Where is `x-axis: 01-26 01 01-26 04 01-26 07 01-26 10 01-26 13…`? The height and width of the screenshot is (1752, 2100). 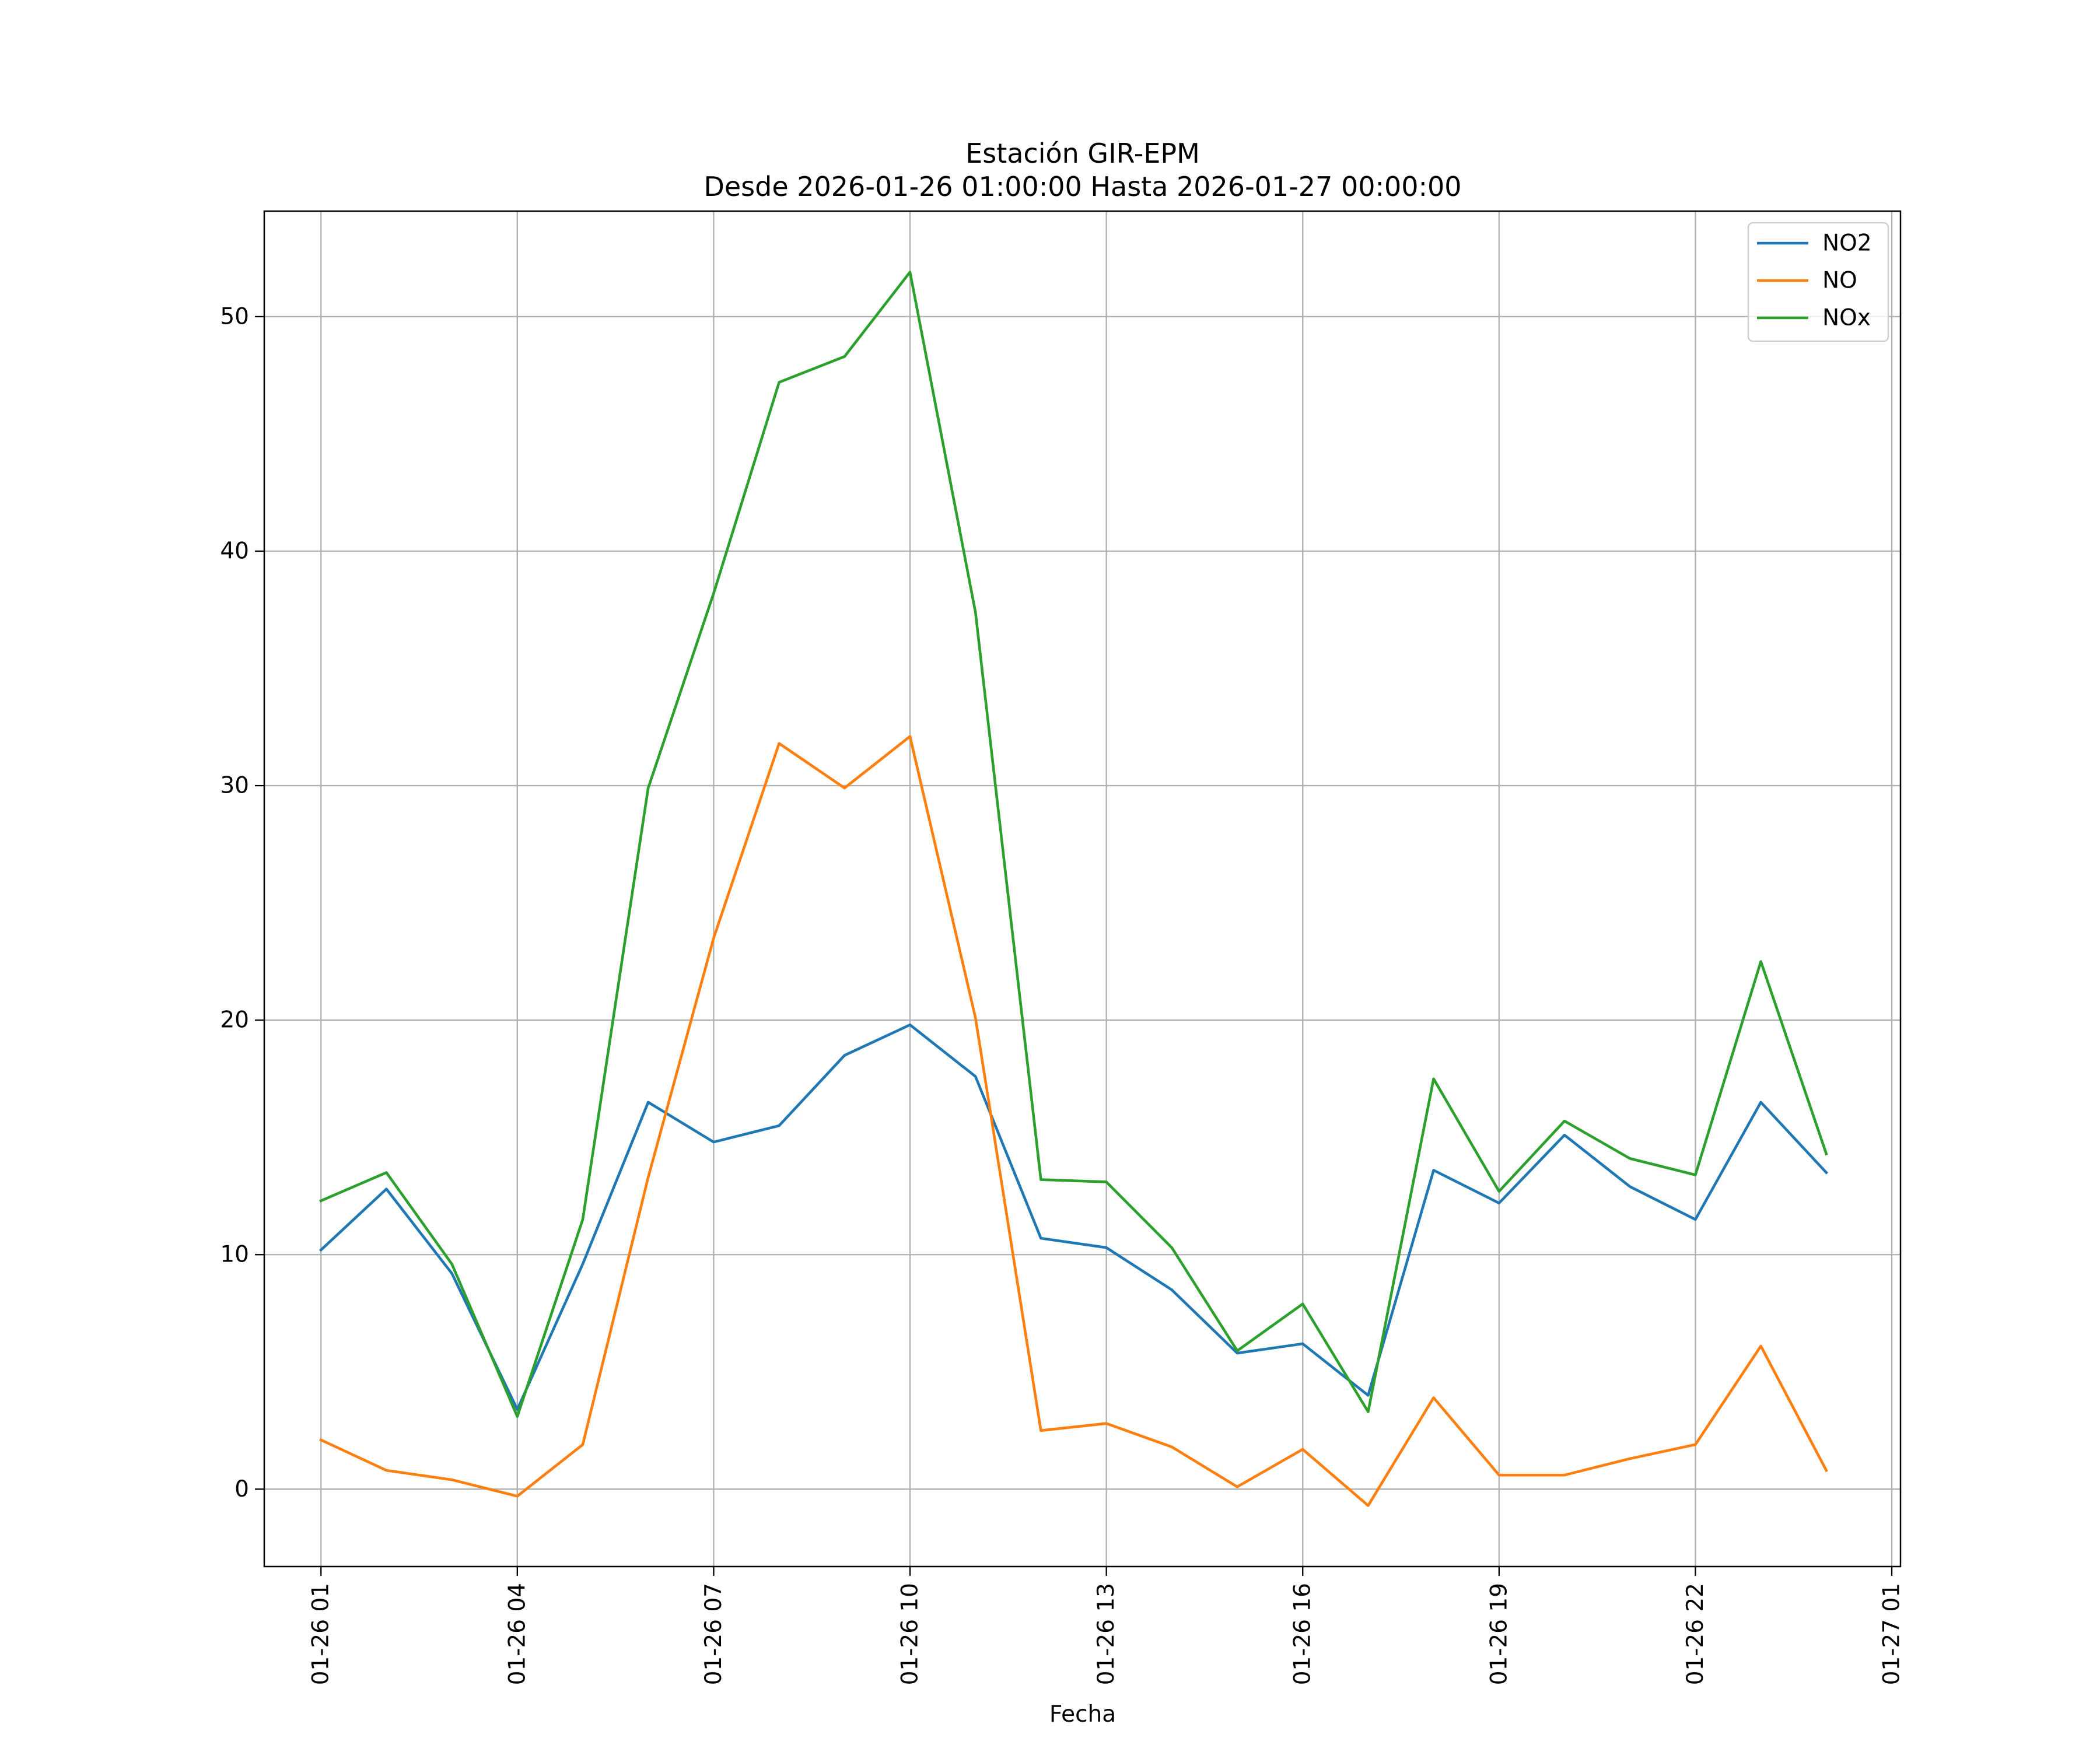
x-axis: 01-26 01 01-26 04 01-26 07 01-26 10 01-26 13… is located at coordinates (1106, 1626).